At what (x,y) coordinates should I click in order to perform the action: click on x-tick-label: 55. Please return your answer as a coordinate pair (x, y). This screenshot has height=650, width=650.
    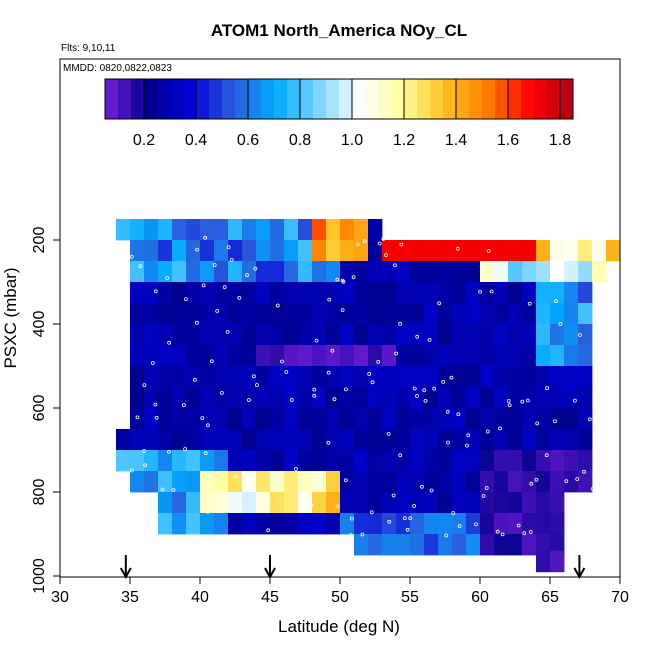
    Looking at the image, I should click on (410, 597).